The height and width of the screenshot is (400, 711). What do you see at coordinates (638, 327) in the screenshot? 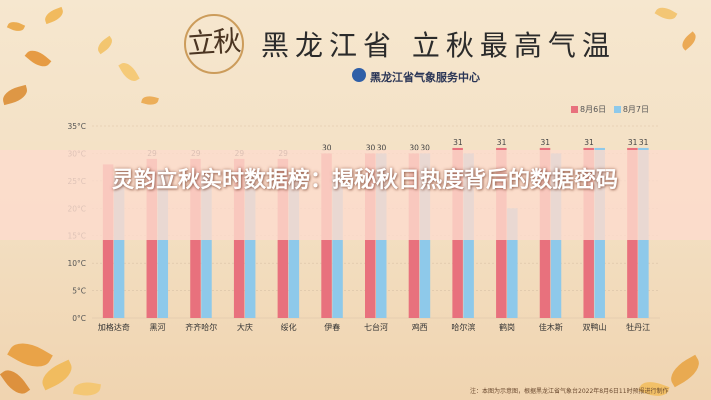
I see `x-tick-label: 牡丹江` at bounding box center [638, 327].